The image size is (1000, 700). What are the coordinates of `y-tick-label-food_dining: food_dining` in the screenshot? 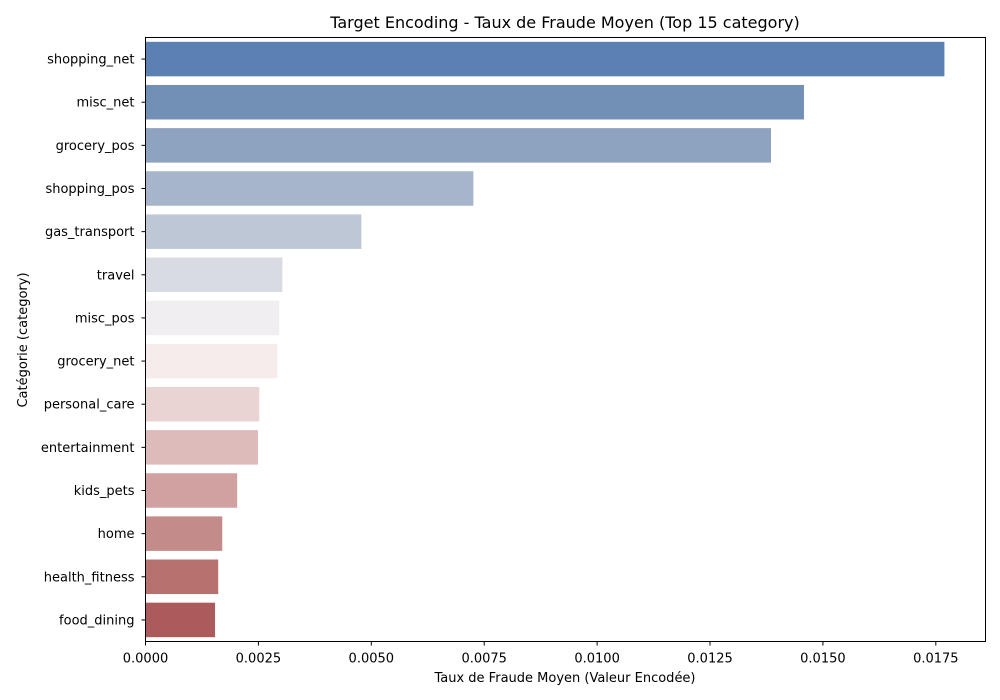 It's located at (96, 620).